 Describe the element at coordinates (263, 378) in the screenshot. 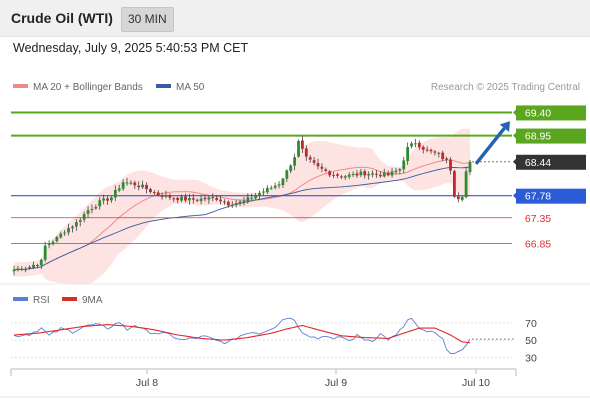

I see `x-axis: Jul 8 Jul 9 Jul 10` at that location.